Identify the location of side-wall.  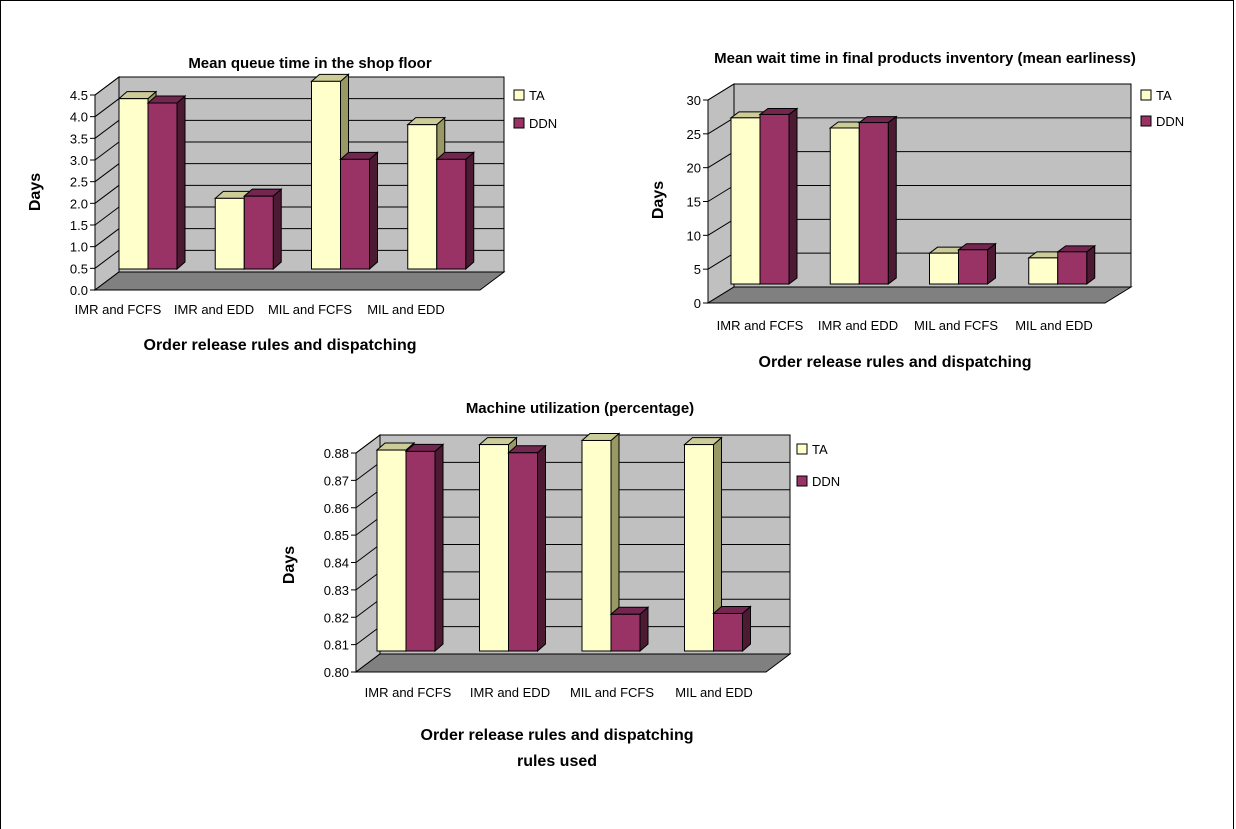
(107, 183).